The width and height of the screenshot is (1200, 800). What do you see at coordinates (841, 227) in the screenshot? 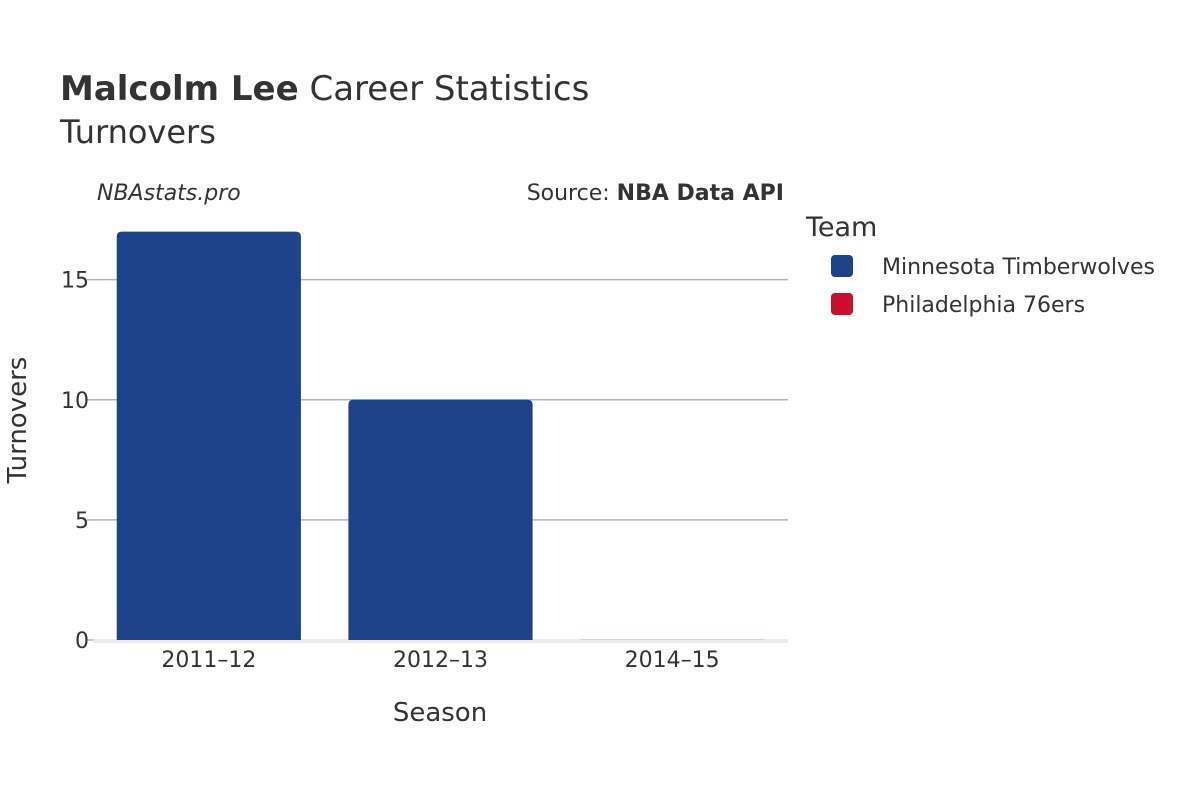
I see `legend-title: Team` at bounding box center [841, 227].